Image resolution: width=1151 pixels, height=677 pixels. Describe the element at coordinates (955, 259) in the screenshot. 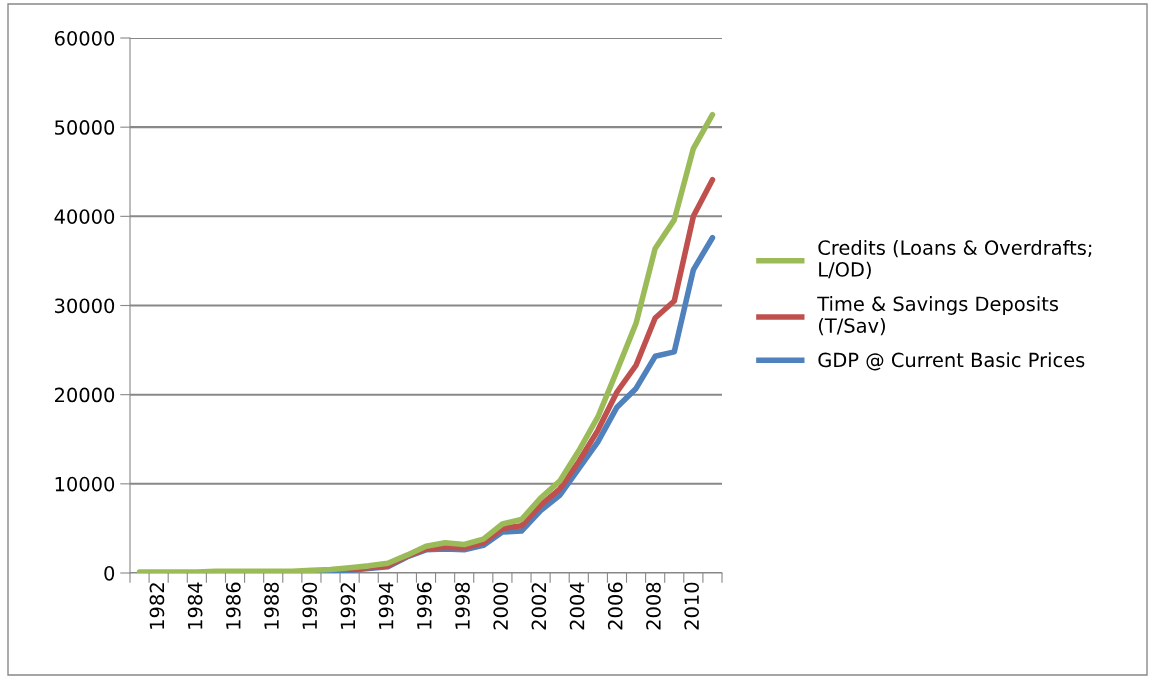

I see `legend-label: Credits (Loans & Overdrafts; L/OD)` at that location.